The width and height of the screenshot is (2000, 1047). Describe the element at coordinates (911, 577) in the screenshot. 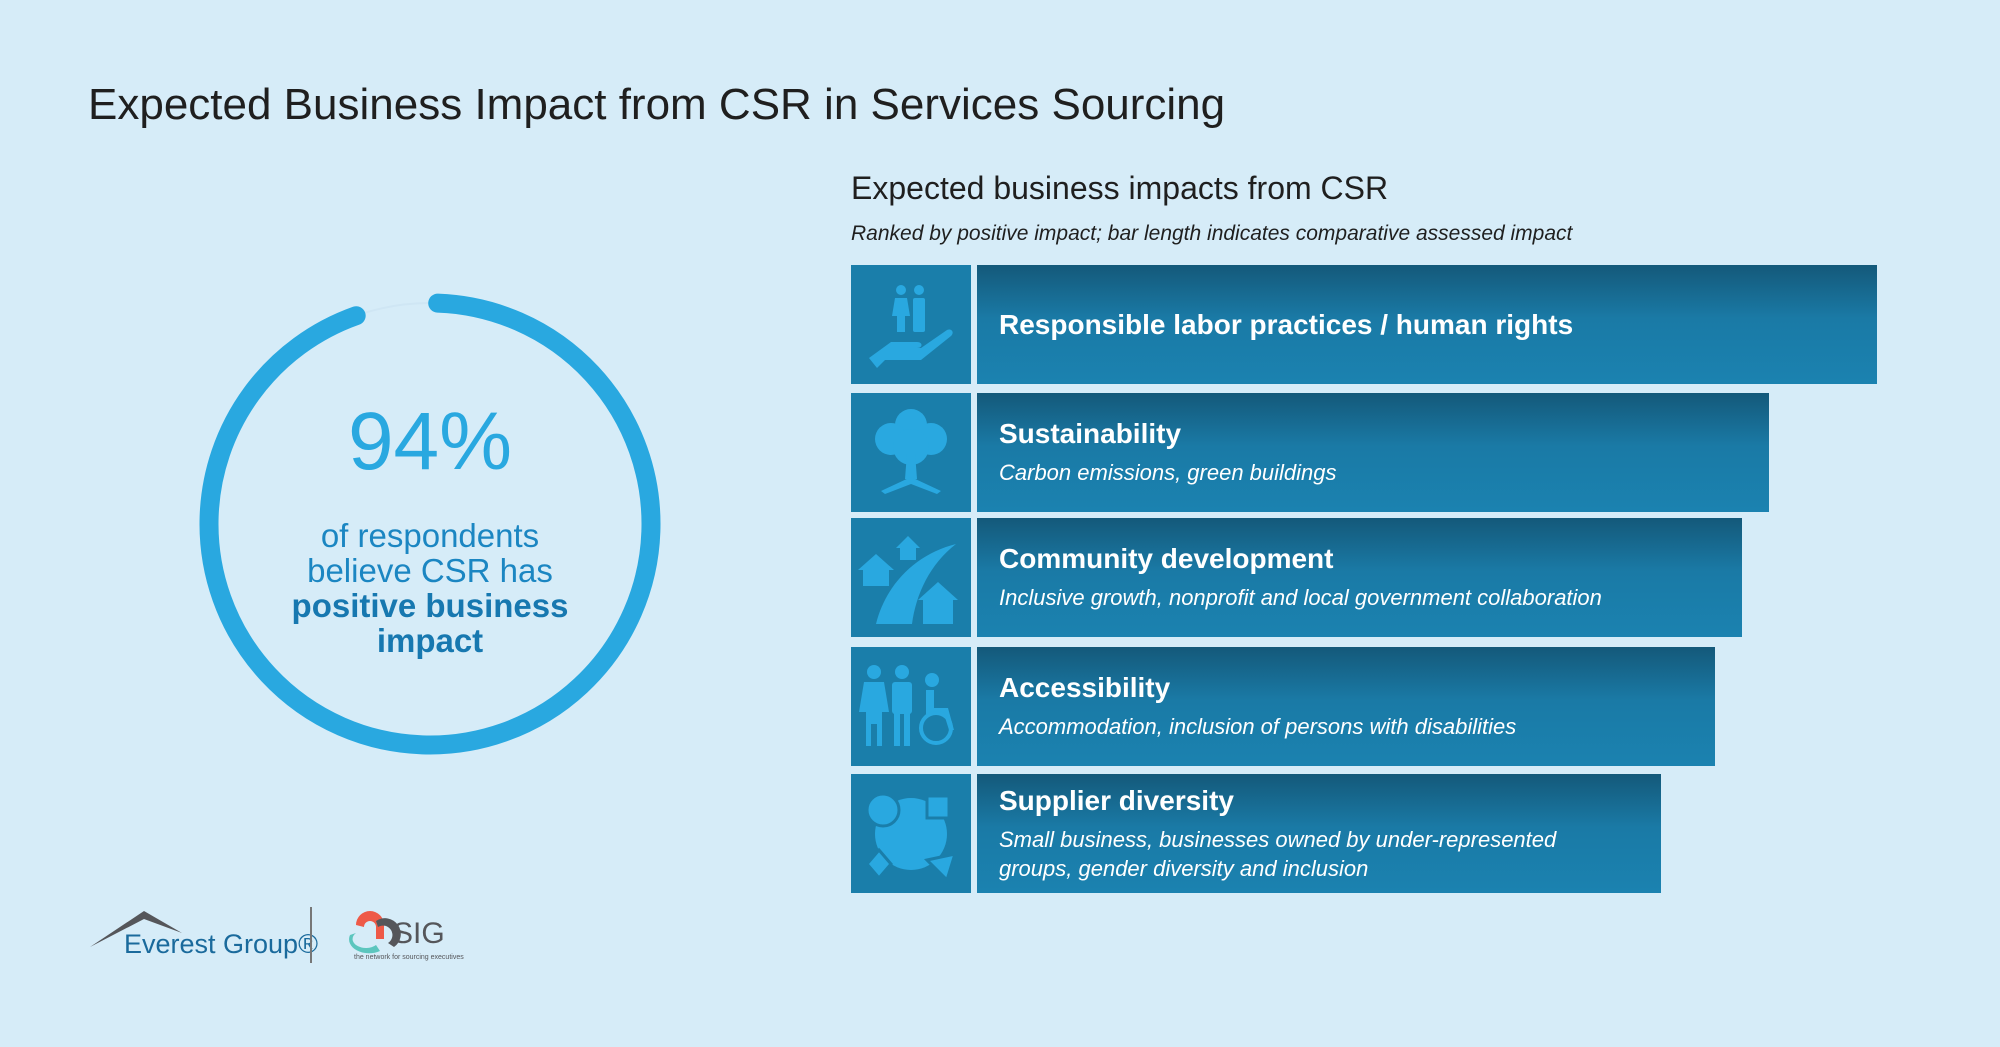

I see `houses-road-icon` at that location.